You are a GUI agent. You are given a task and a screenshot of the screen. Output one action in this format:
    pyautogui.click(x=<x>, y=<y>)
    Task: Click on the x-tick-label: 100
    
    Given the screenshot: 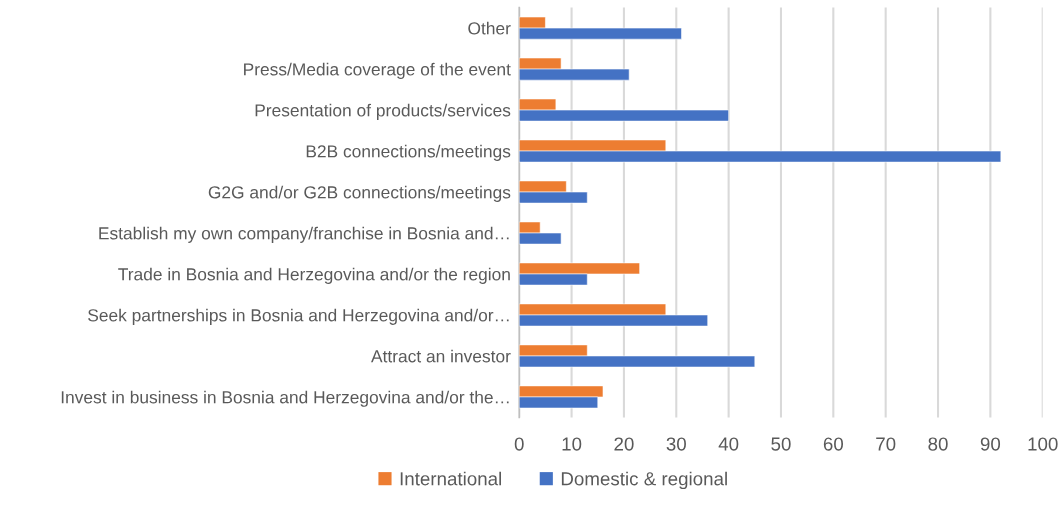 What is the action you would take?
    pyautogui.click(x=1043, y=444)
    